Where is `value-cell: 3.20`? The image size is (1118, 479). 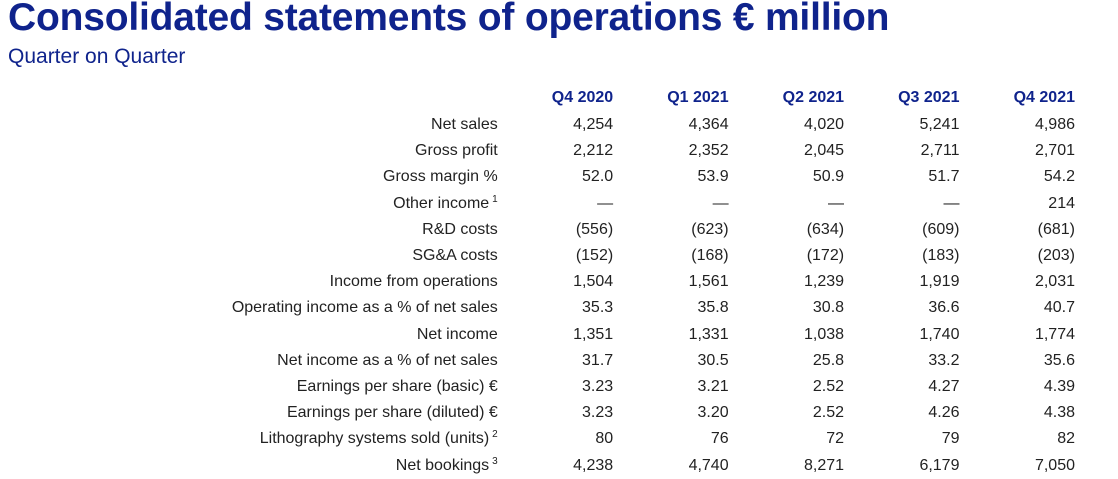
value-cell: 3.20 is located at coordinates (713, 413).